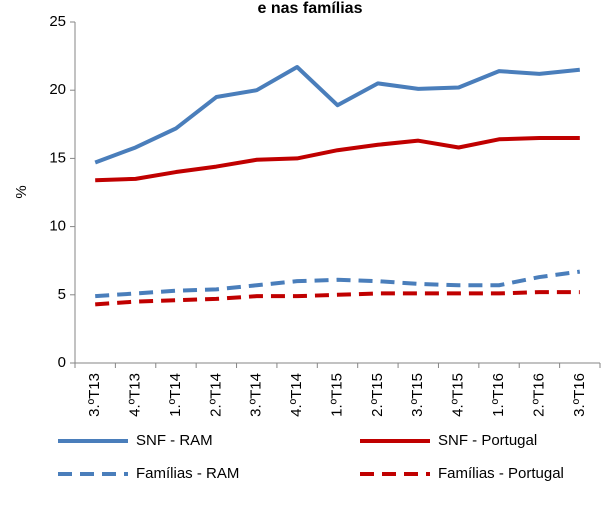 This screenshot has height=514, width=608. Describe the element at coordinates (377, 395) in the screenshot. I see `x-tick-label: 2.ºT15` at that location.